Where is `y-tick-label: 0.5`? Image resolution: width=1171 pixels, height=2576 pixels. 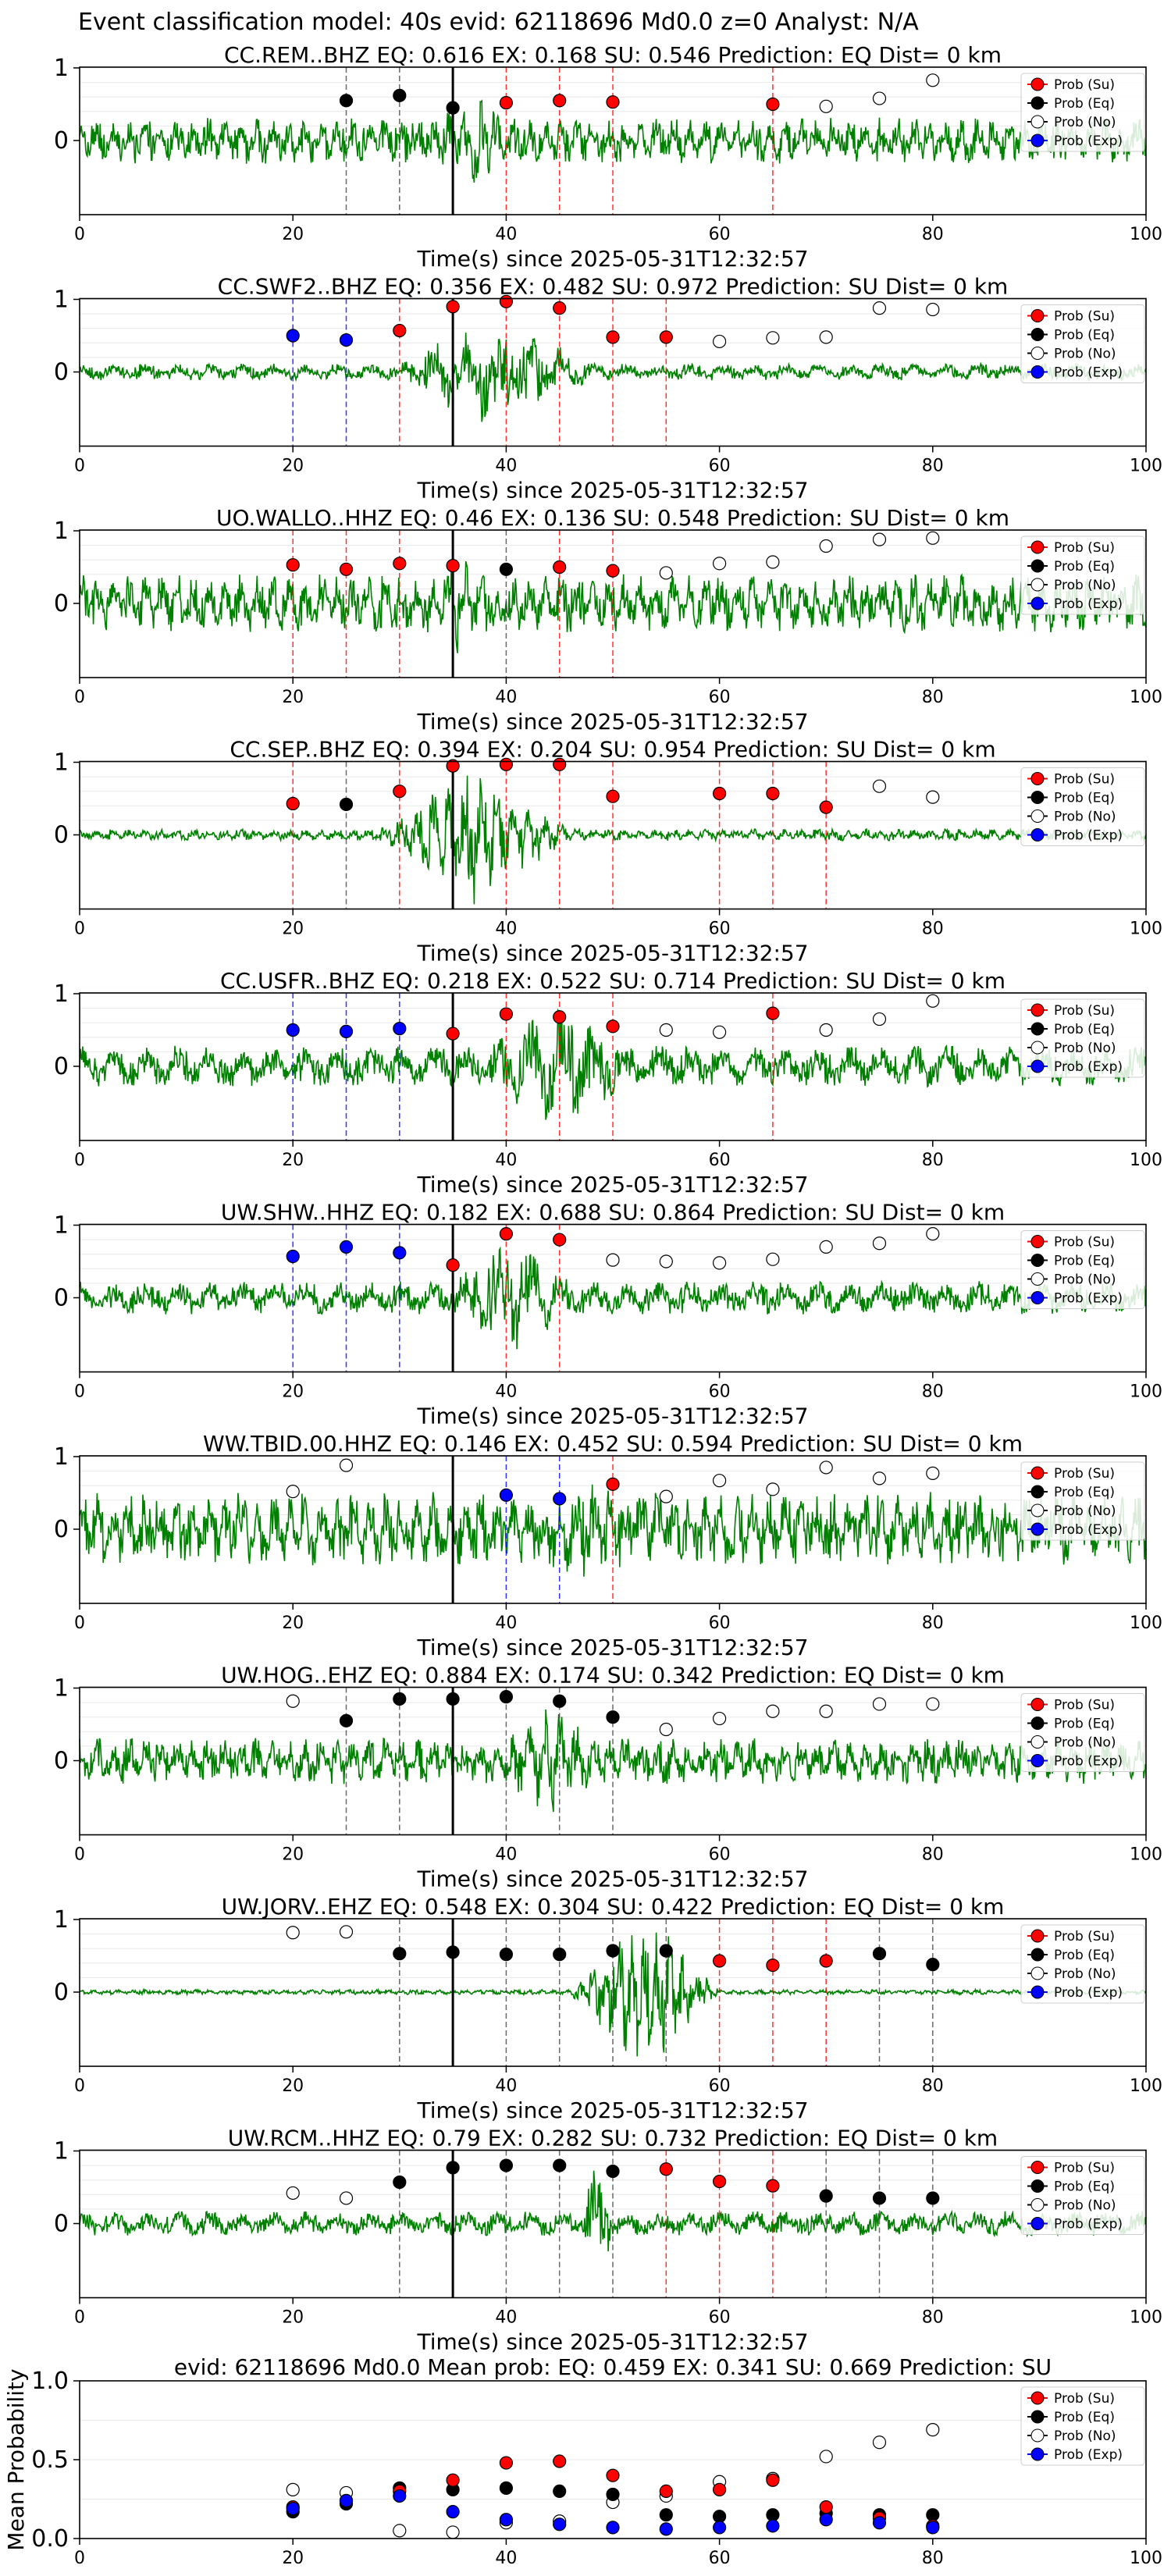 y-tick-label: 0.5 is located at coordinates (50, 2460).